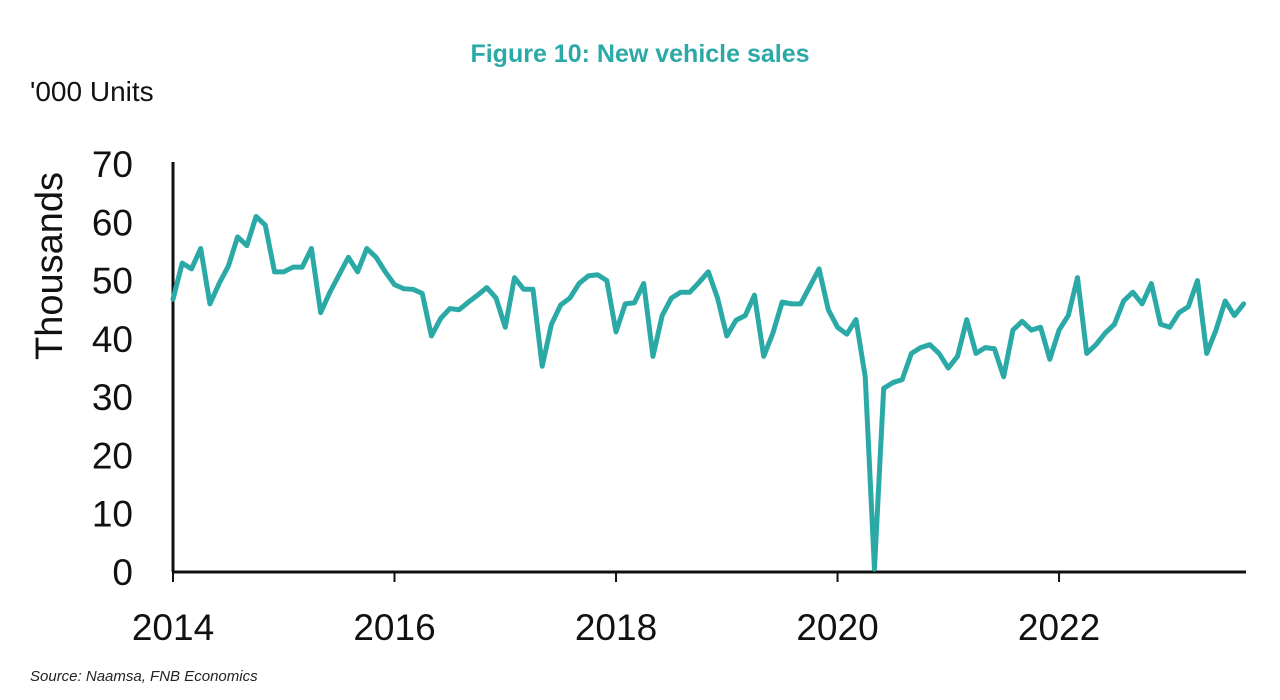  Describe the element at coordinates (112, 368) in the screenshot. I see `y-tick-labels: 0 10 20 30 40 50 60 70` at that location.